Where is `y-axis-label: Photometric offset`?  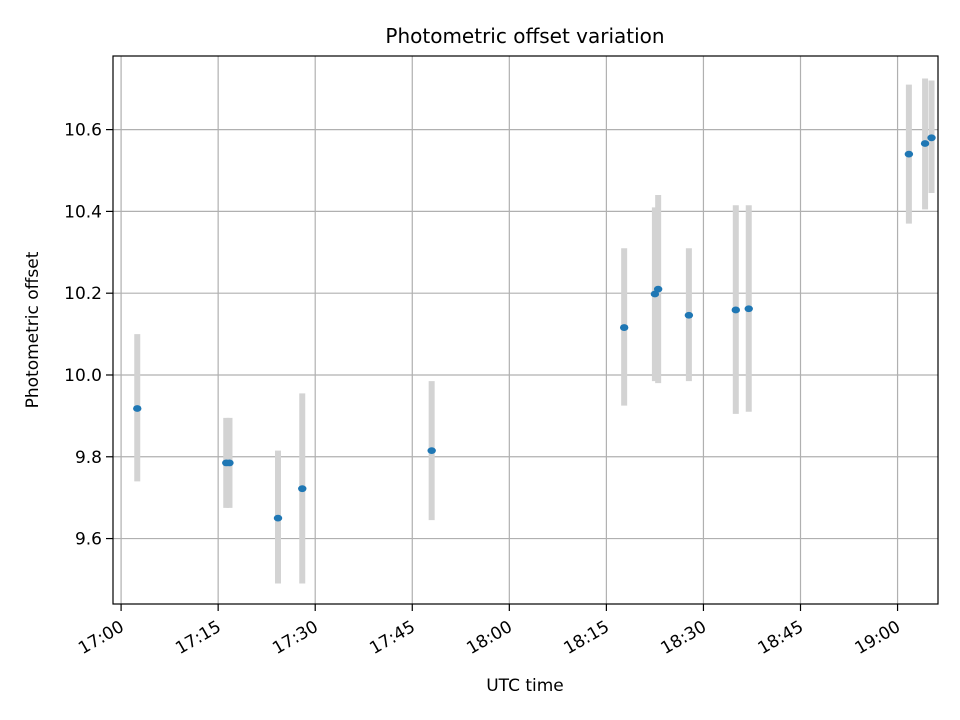
y-axis-label: Photometric offset is located at coordinates (33, 329).